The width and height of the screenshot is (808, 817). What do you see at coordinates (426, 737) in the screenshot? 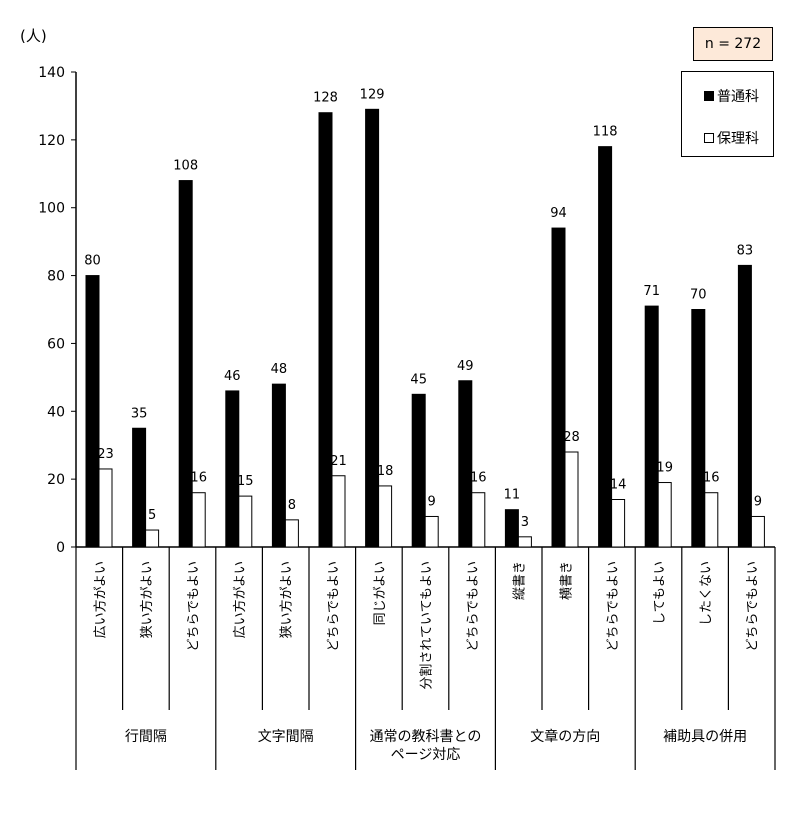
I see `group-label: 通常の教科書との` at bounding box center [426, 737].